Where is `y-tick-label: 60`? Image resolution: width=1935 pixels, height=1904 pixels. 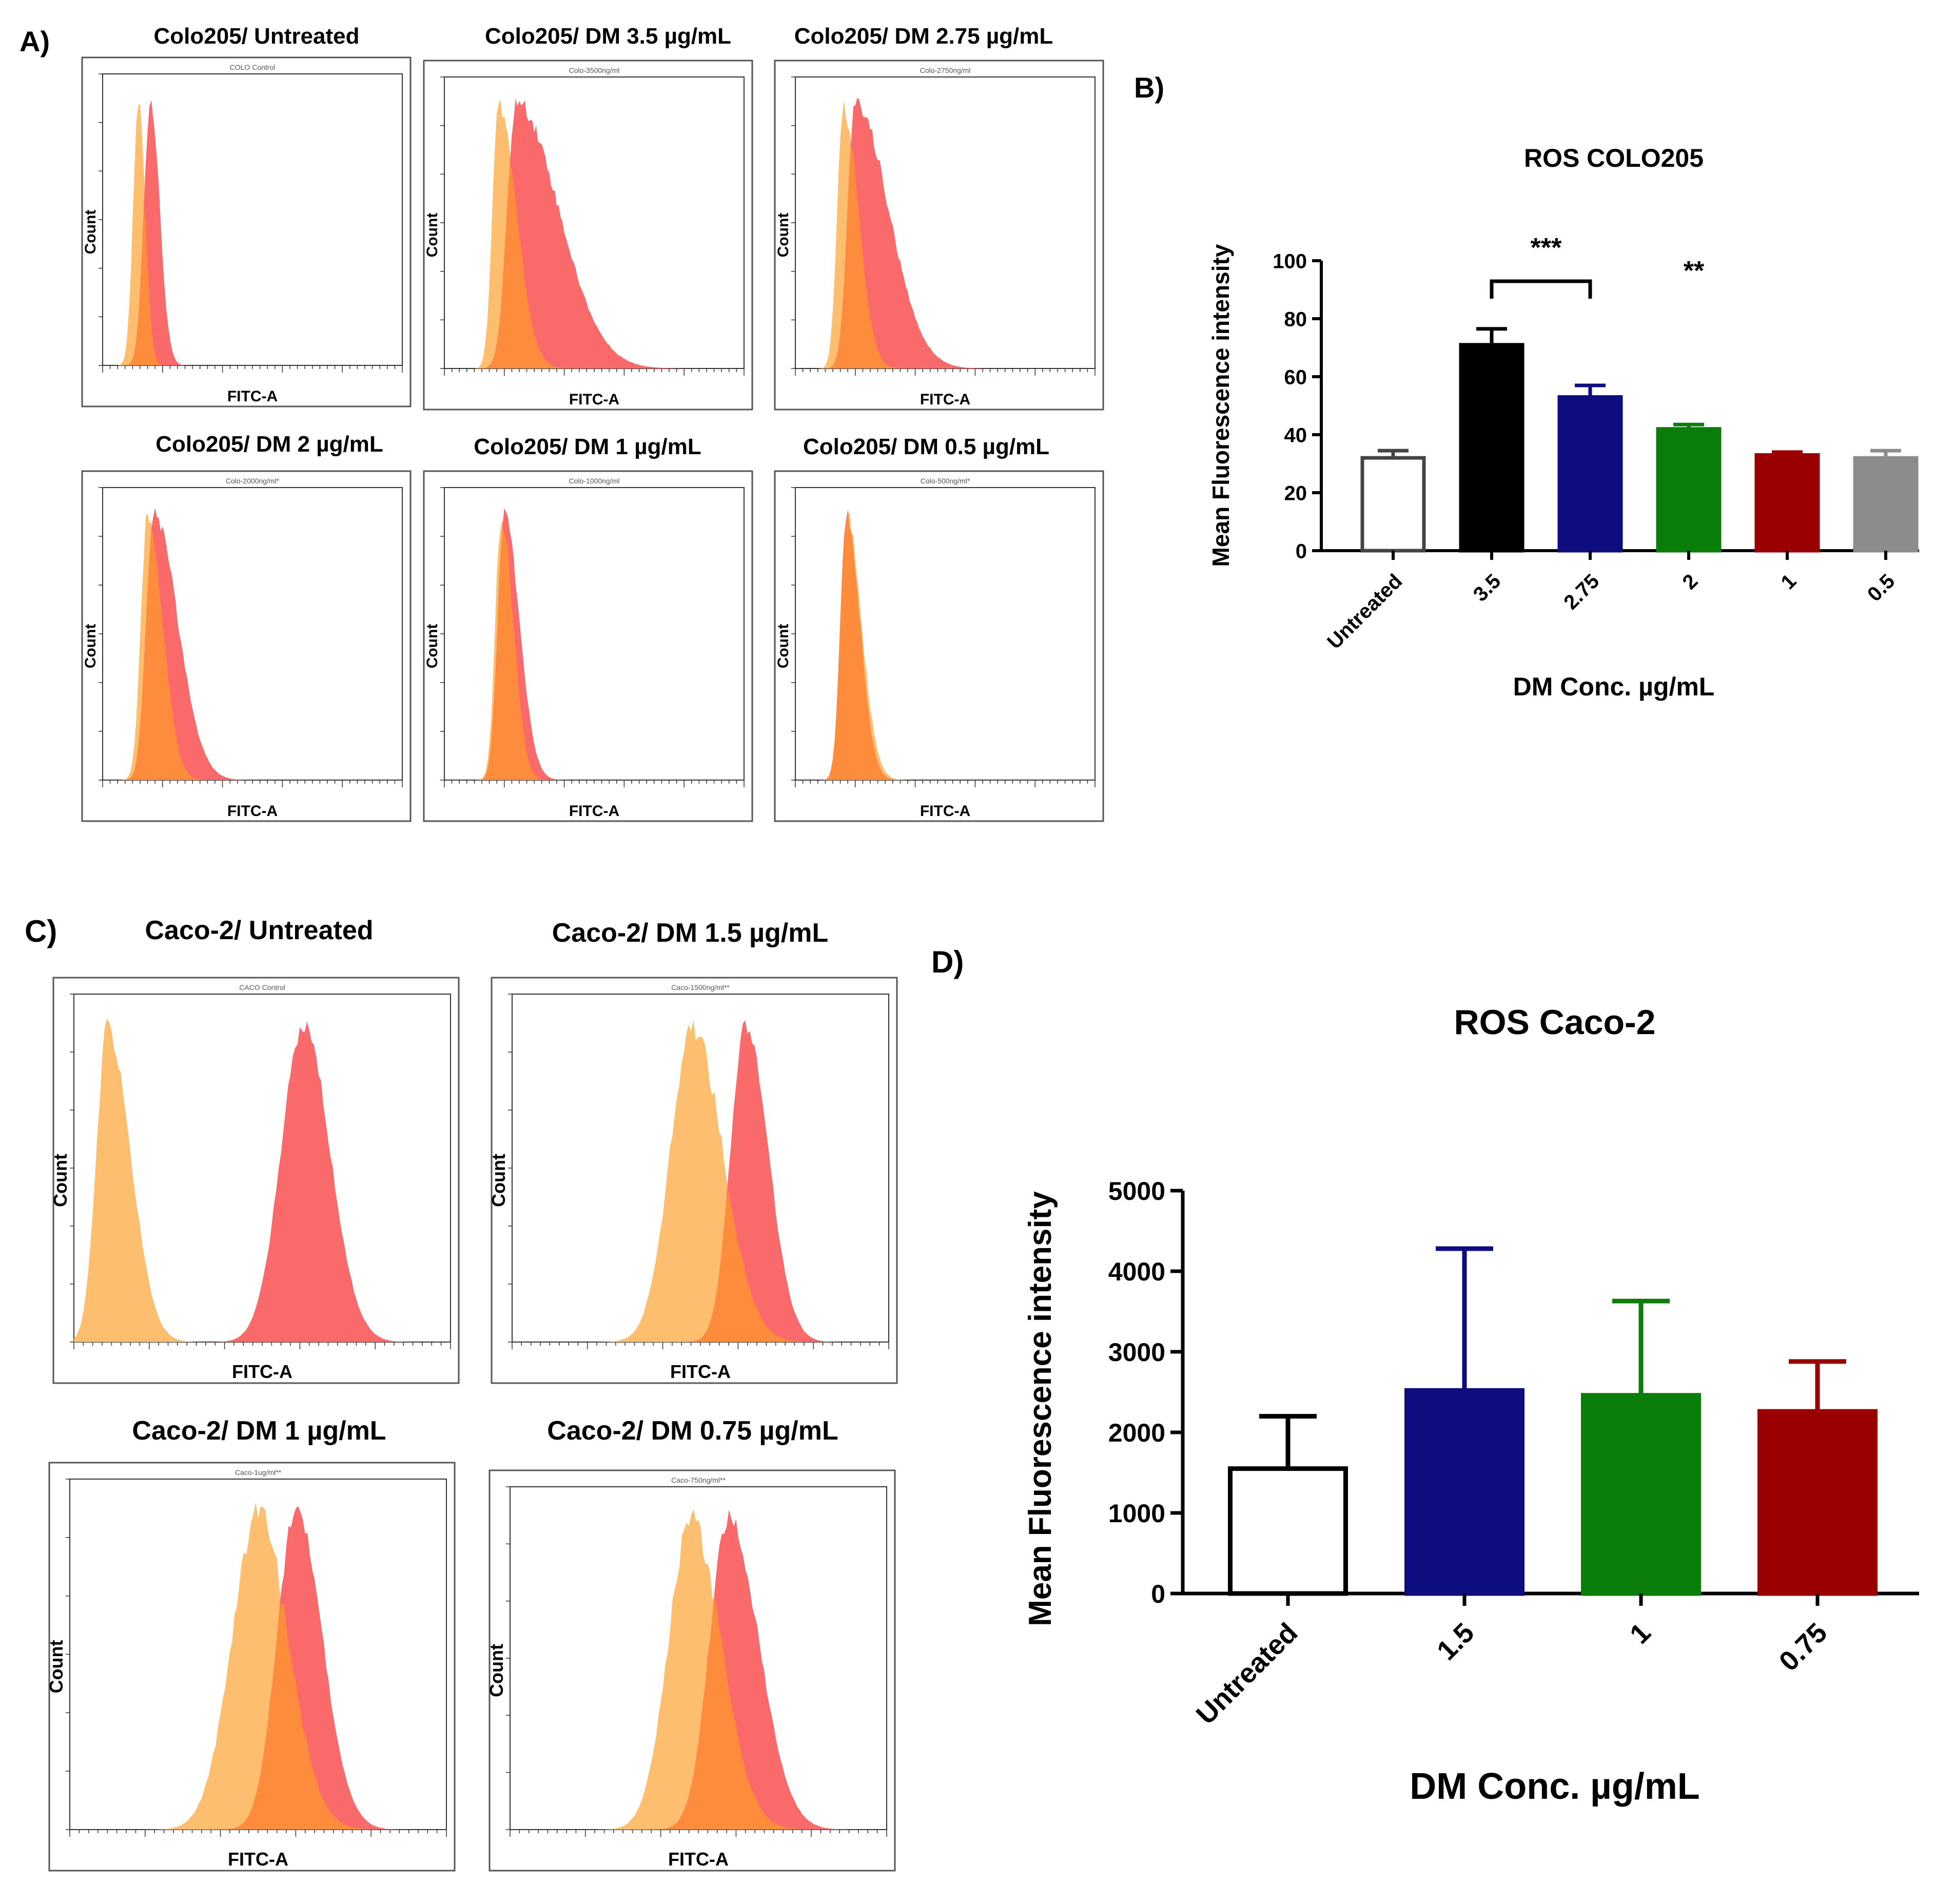
y-tick-label: 60 is located at coordinates (1295, 377).